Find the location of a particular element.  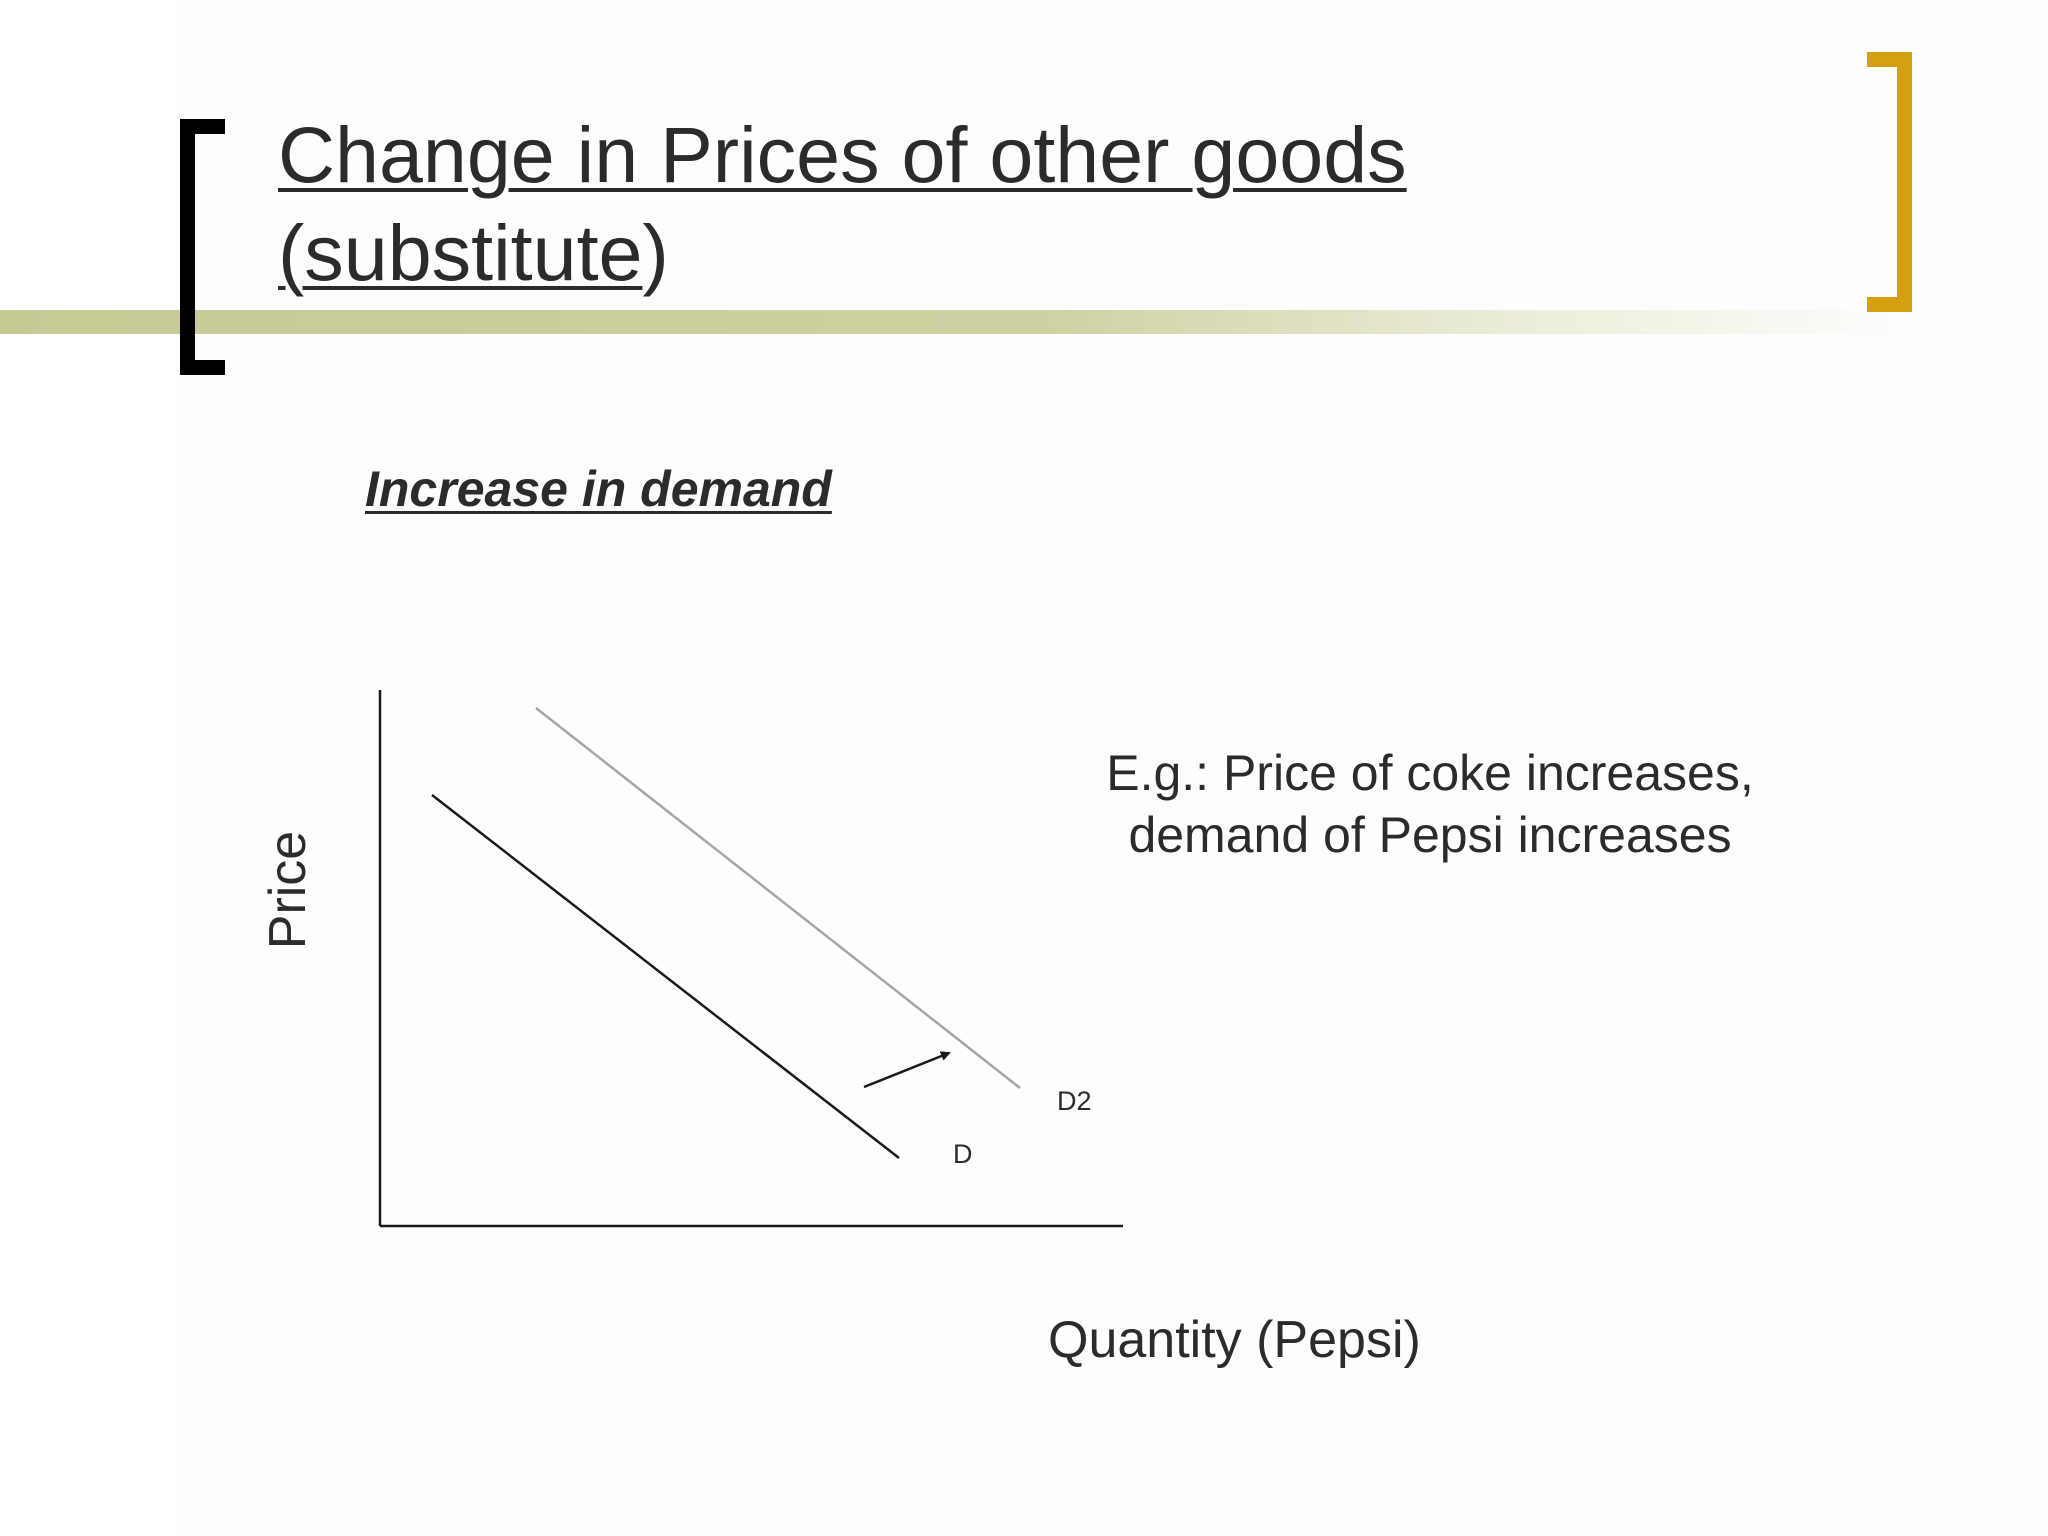

slide-title-line-1: Change in Prices of other goods is located at coordinates (842, 154).